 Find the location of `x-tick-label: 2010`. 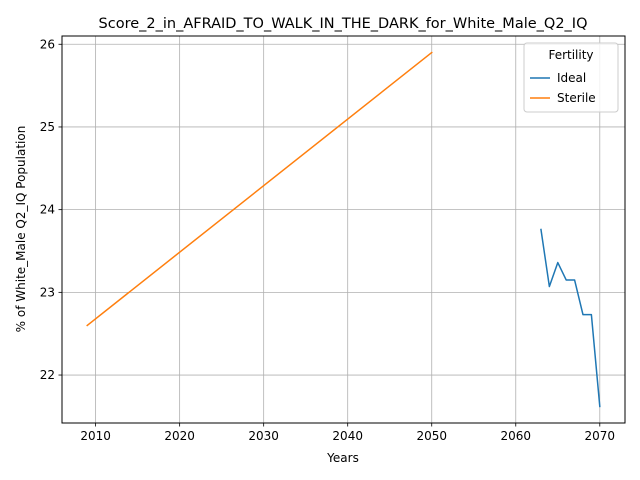

x-tick-label: 2010 is located at coordinates (95, 436).